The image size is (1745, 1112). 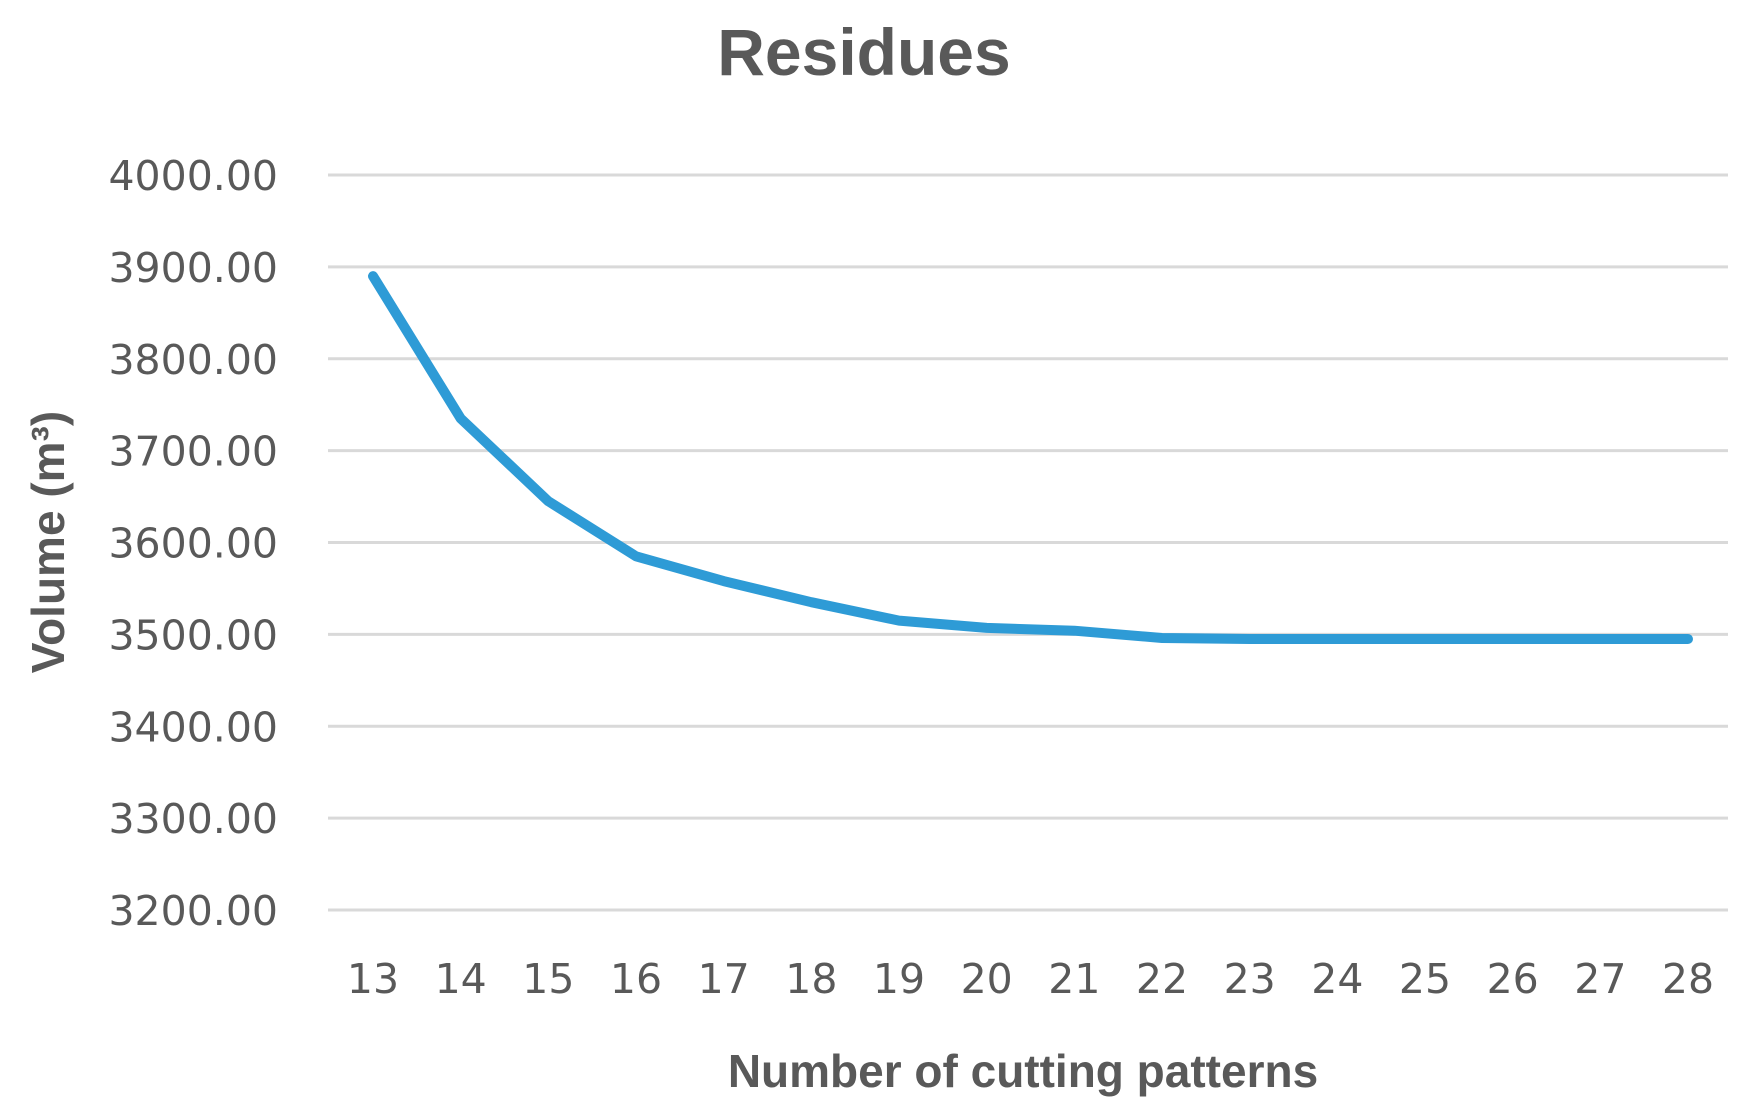 What do you see at coordinates (193, 268) in the screenshot?
I see `y-tick-label: 3900.00` at bounding box center [193, 268].